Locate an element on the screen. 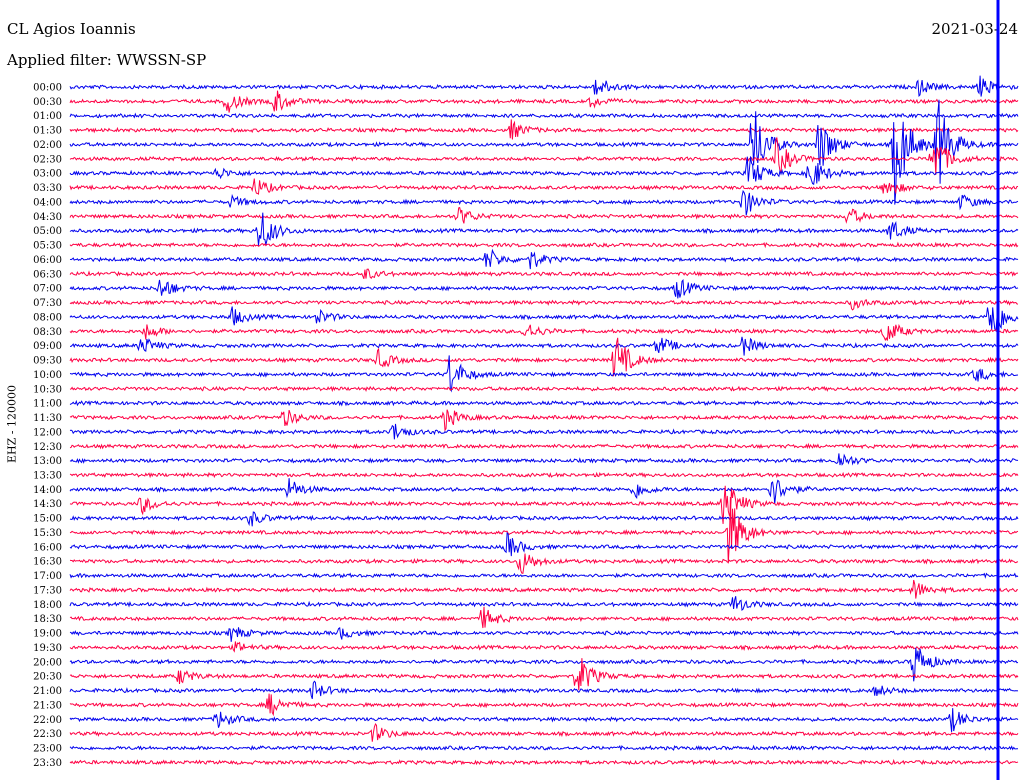 This screenshot has width=1024, height=780. time-tick-label: 17:30 is located at coordinates (47, 590).